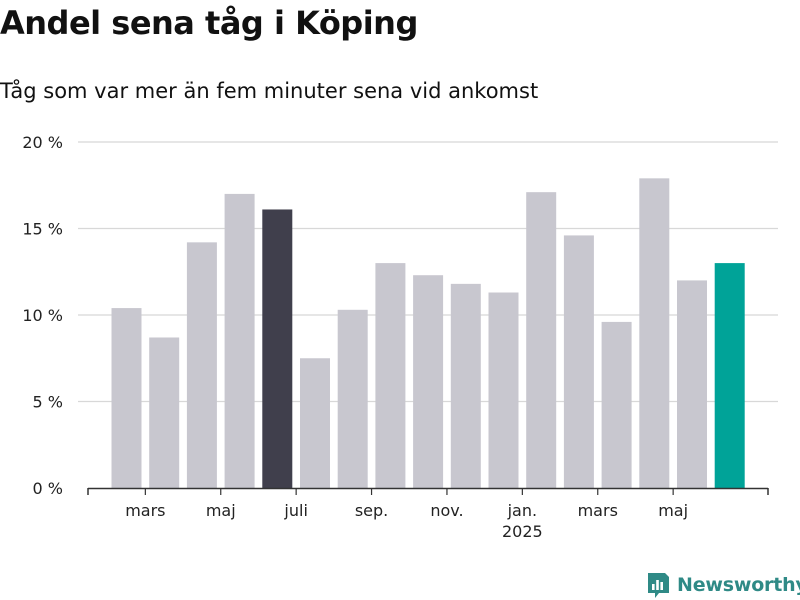  I want to click on x-tick-label: jan., so click(522, 510).